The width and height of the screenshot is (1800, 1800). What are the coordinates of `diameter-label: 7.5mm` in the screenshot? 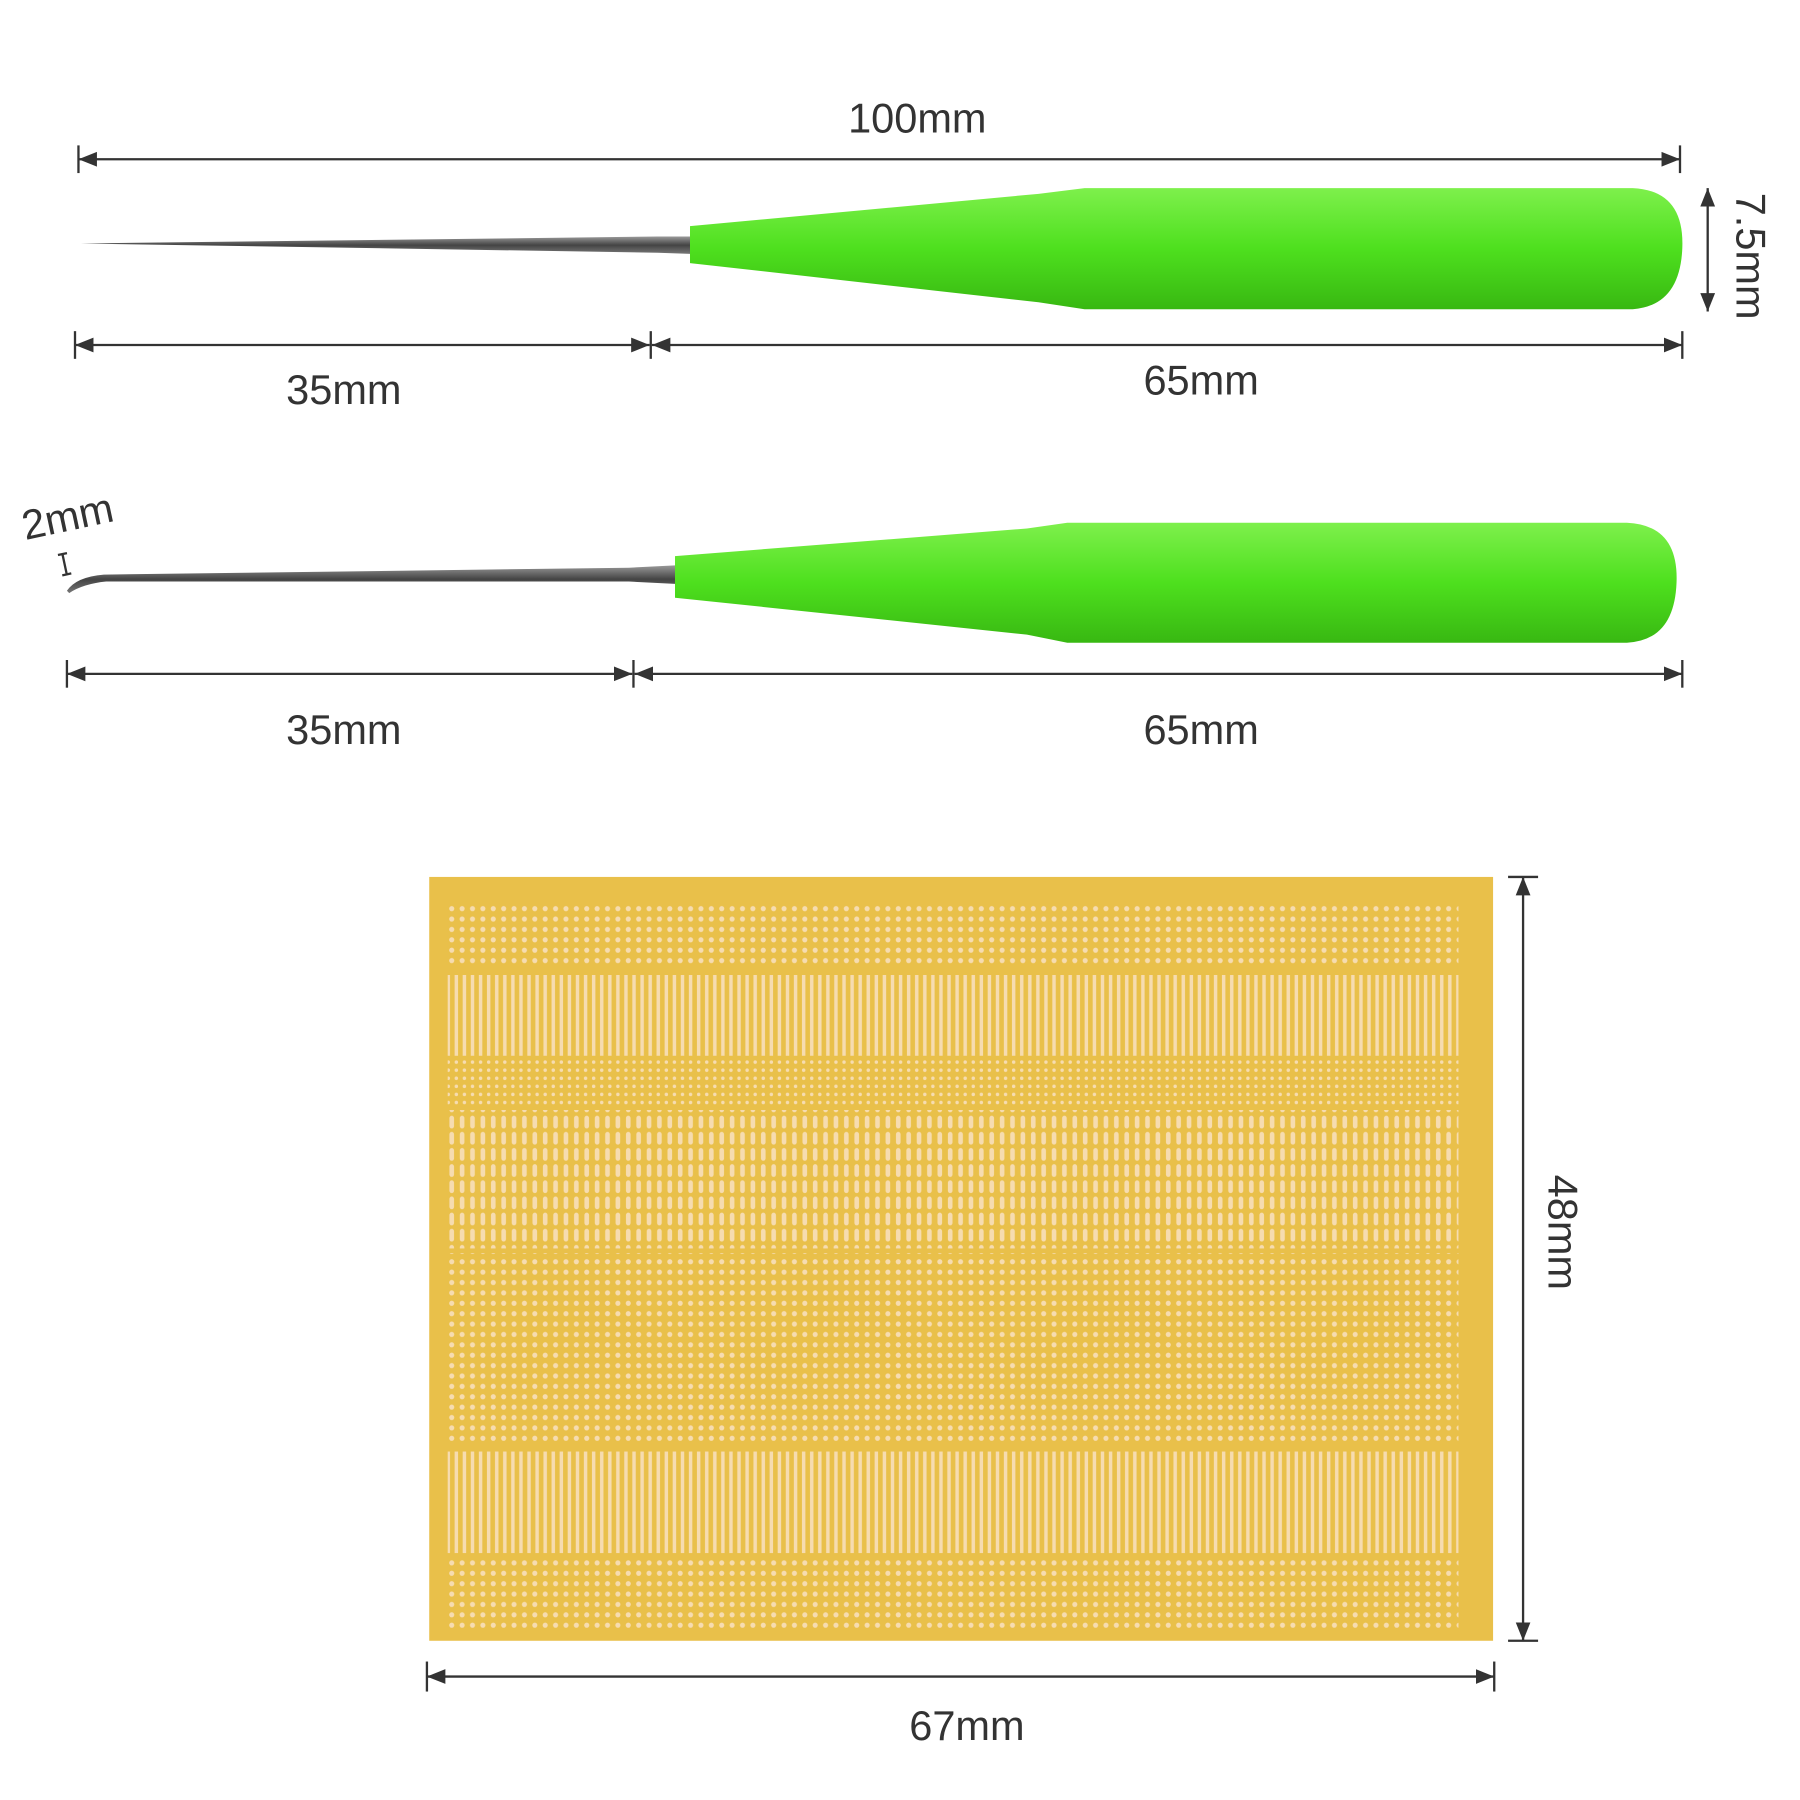 It's located at (1751, 256).